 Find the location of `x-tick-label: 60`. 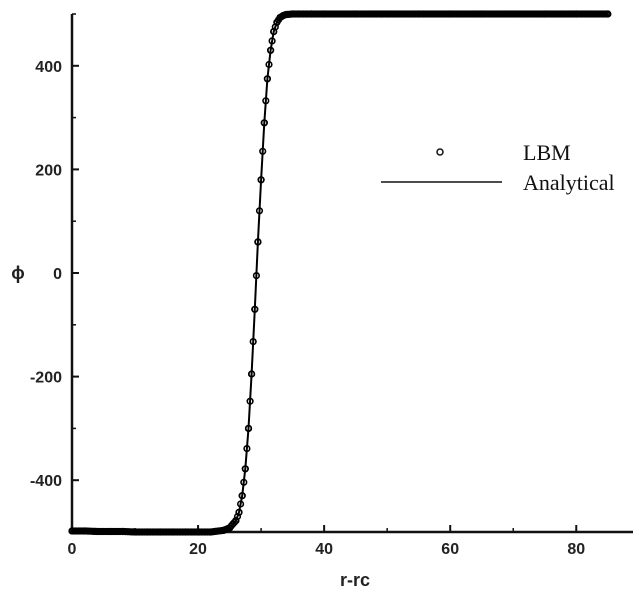

x-tick-label: 60 is located at coordinates (450, 549).